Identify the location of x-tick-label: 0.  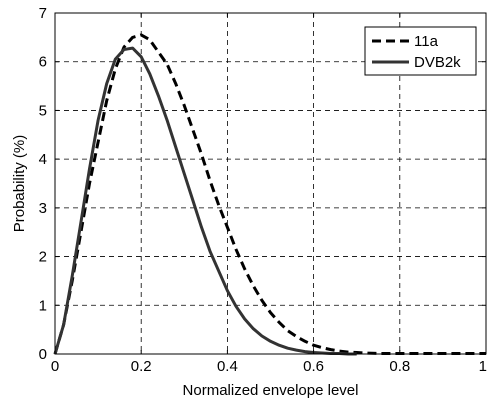
(55, 366).